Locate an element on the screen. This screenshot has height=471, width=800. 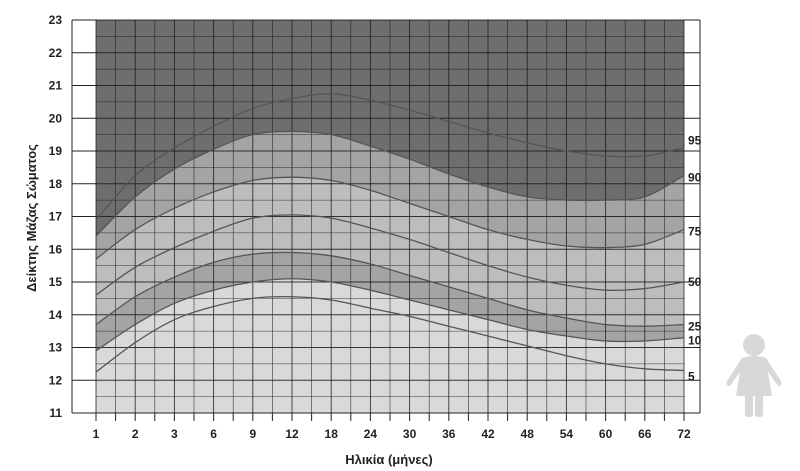
y-tick-label: 12 is located at coordinates (56, 380).